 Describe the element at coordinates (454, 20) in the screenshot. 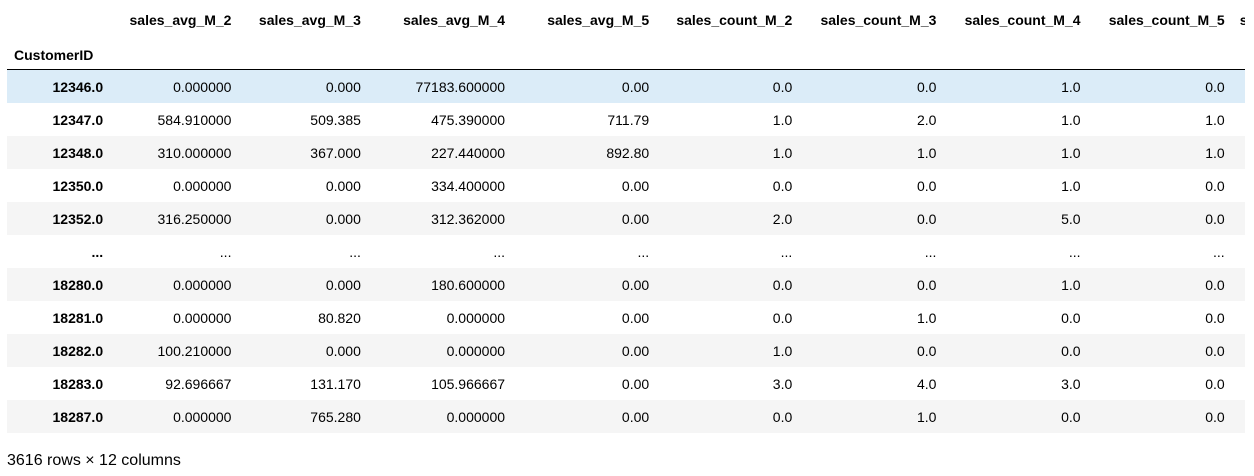

I see `column-header: sales_avg_M_4` at that location.